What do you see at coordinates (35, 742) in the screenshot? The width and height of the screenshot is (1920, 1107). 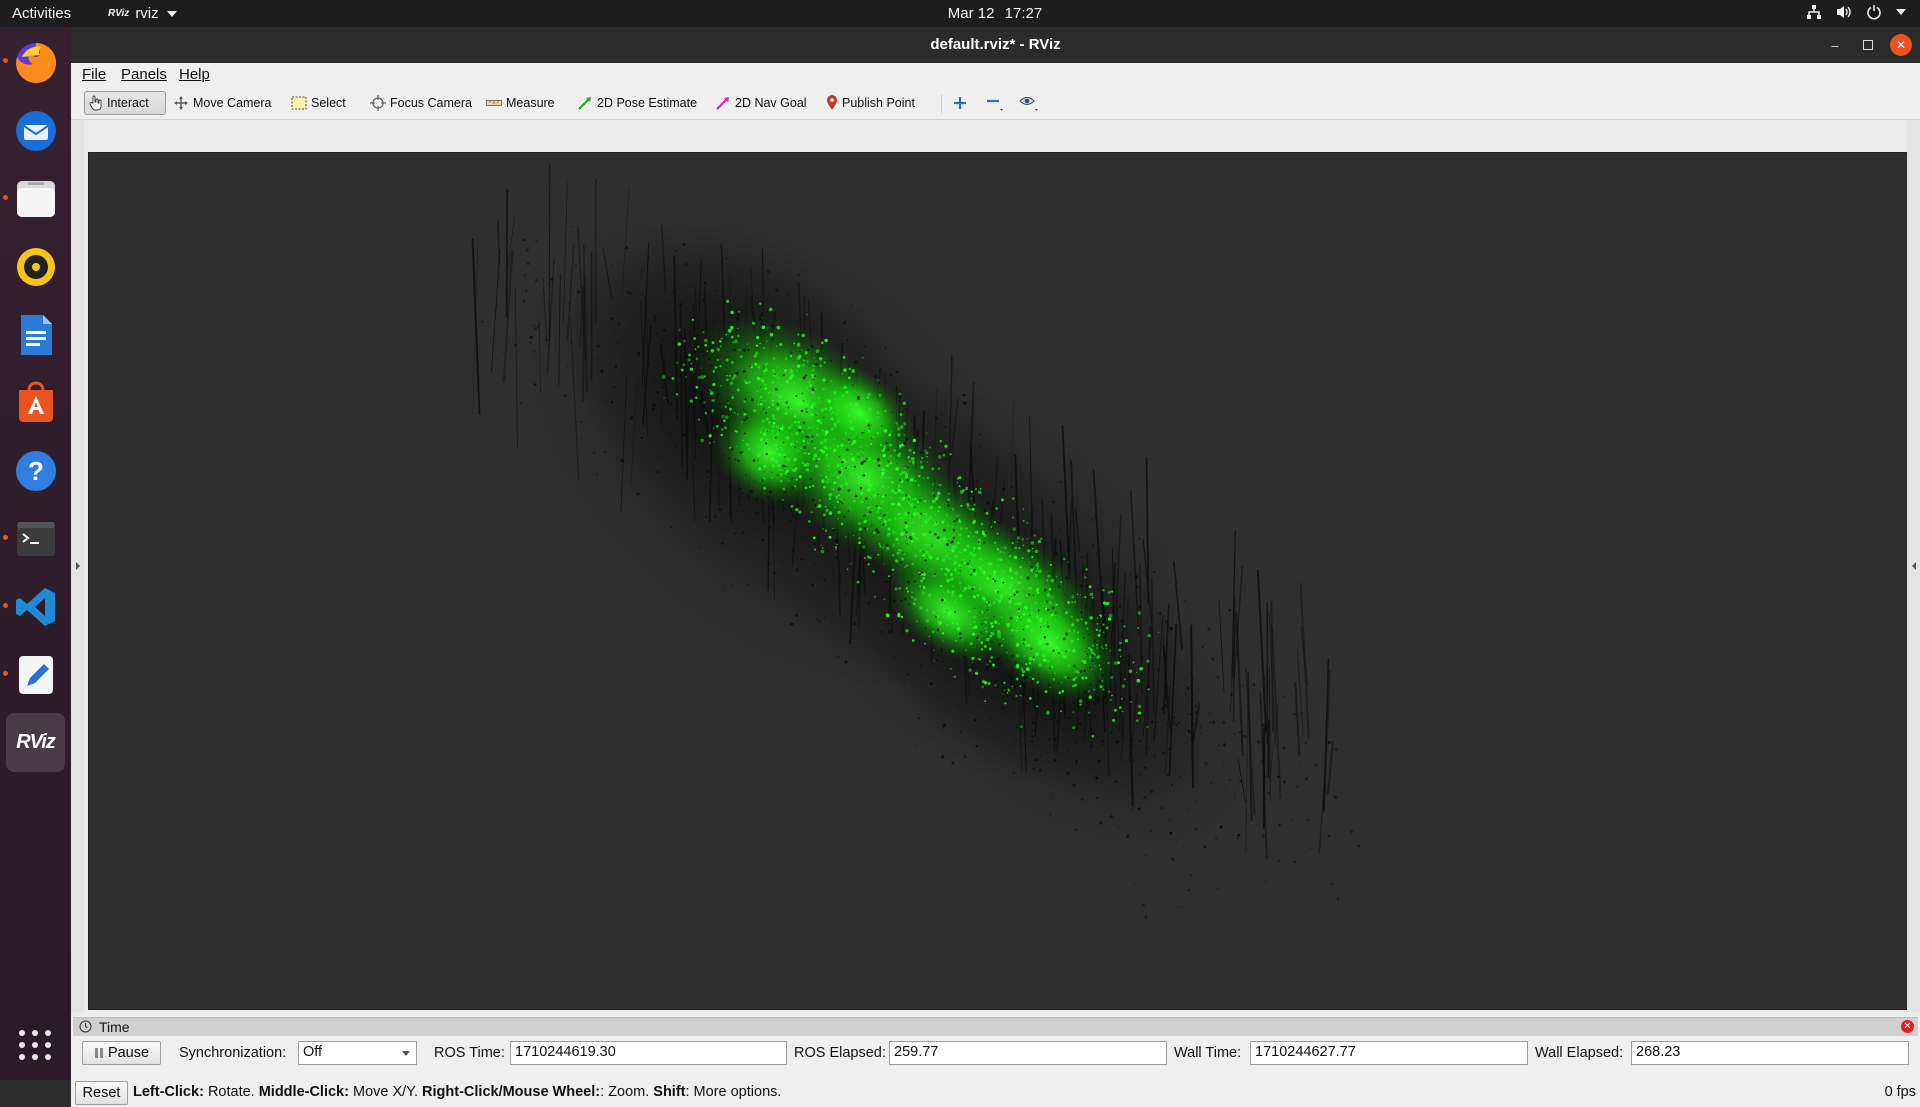 I see `dock-rviz: RViz` at bounding box center [35, 742].